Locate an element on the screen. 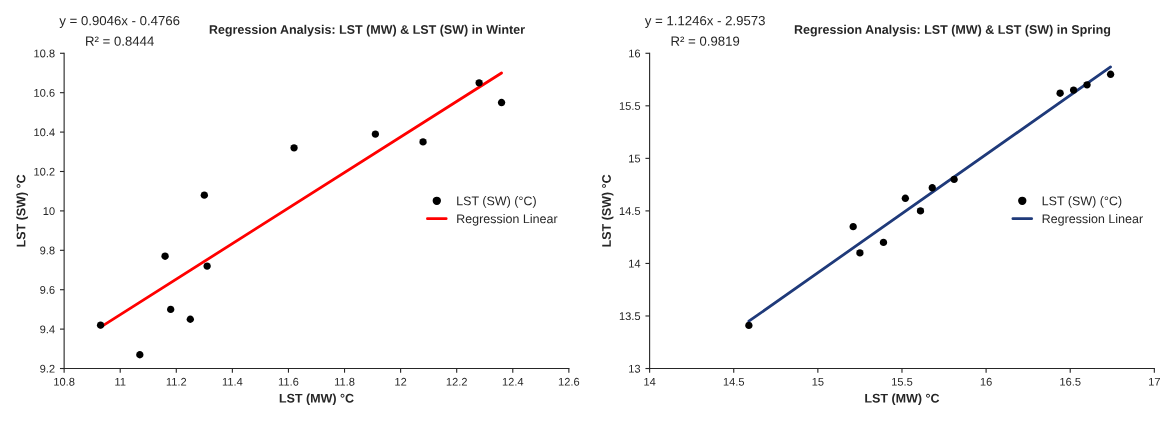  x-tick-label: 16.5 is located at coordinates (1070, 381).